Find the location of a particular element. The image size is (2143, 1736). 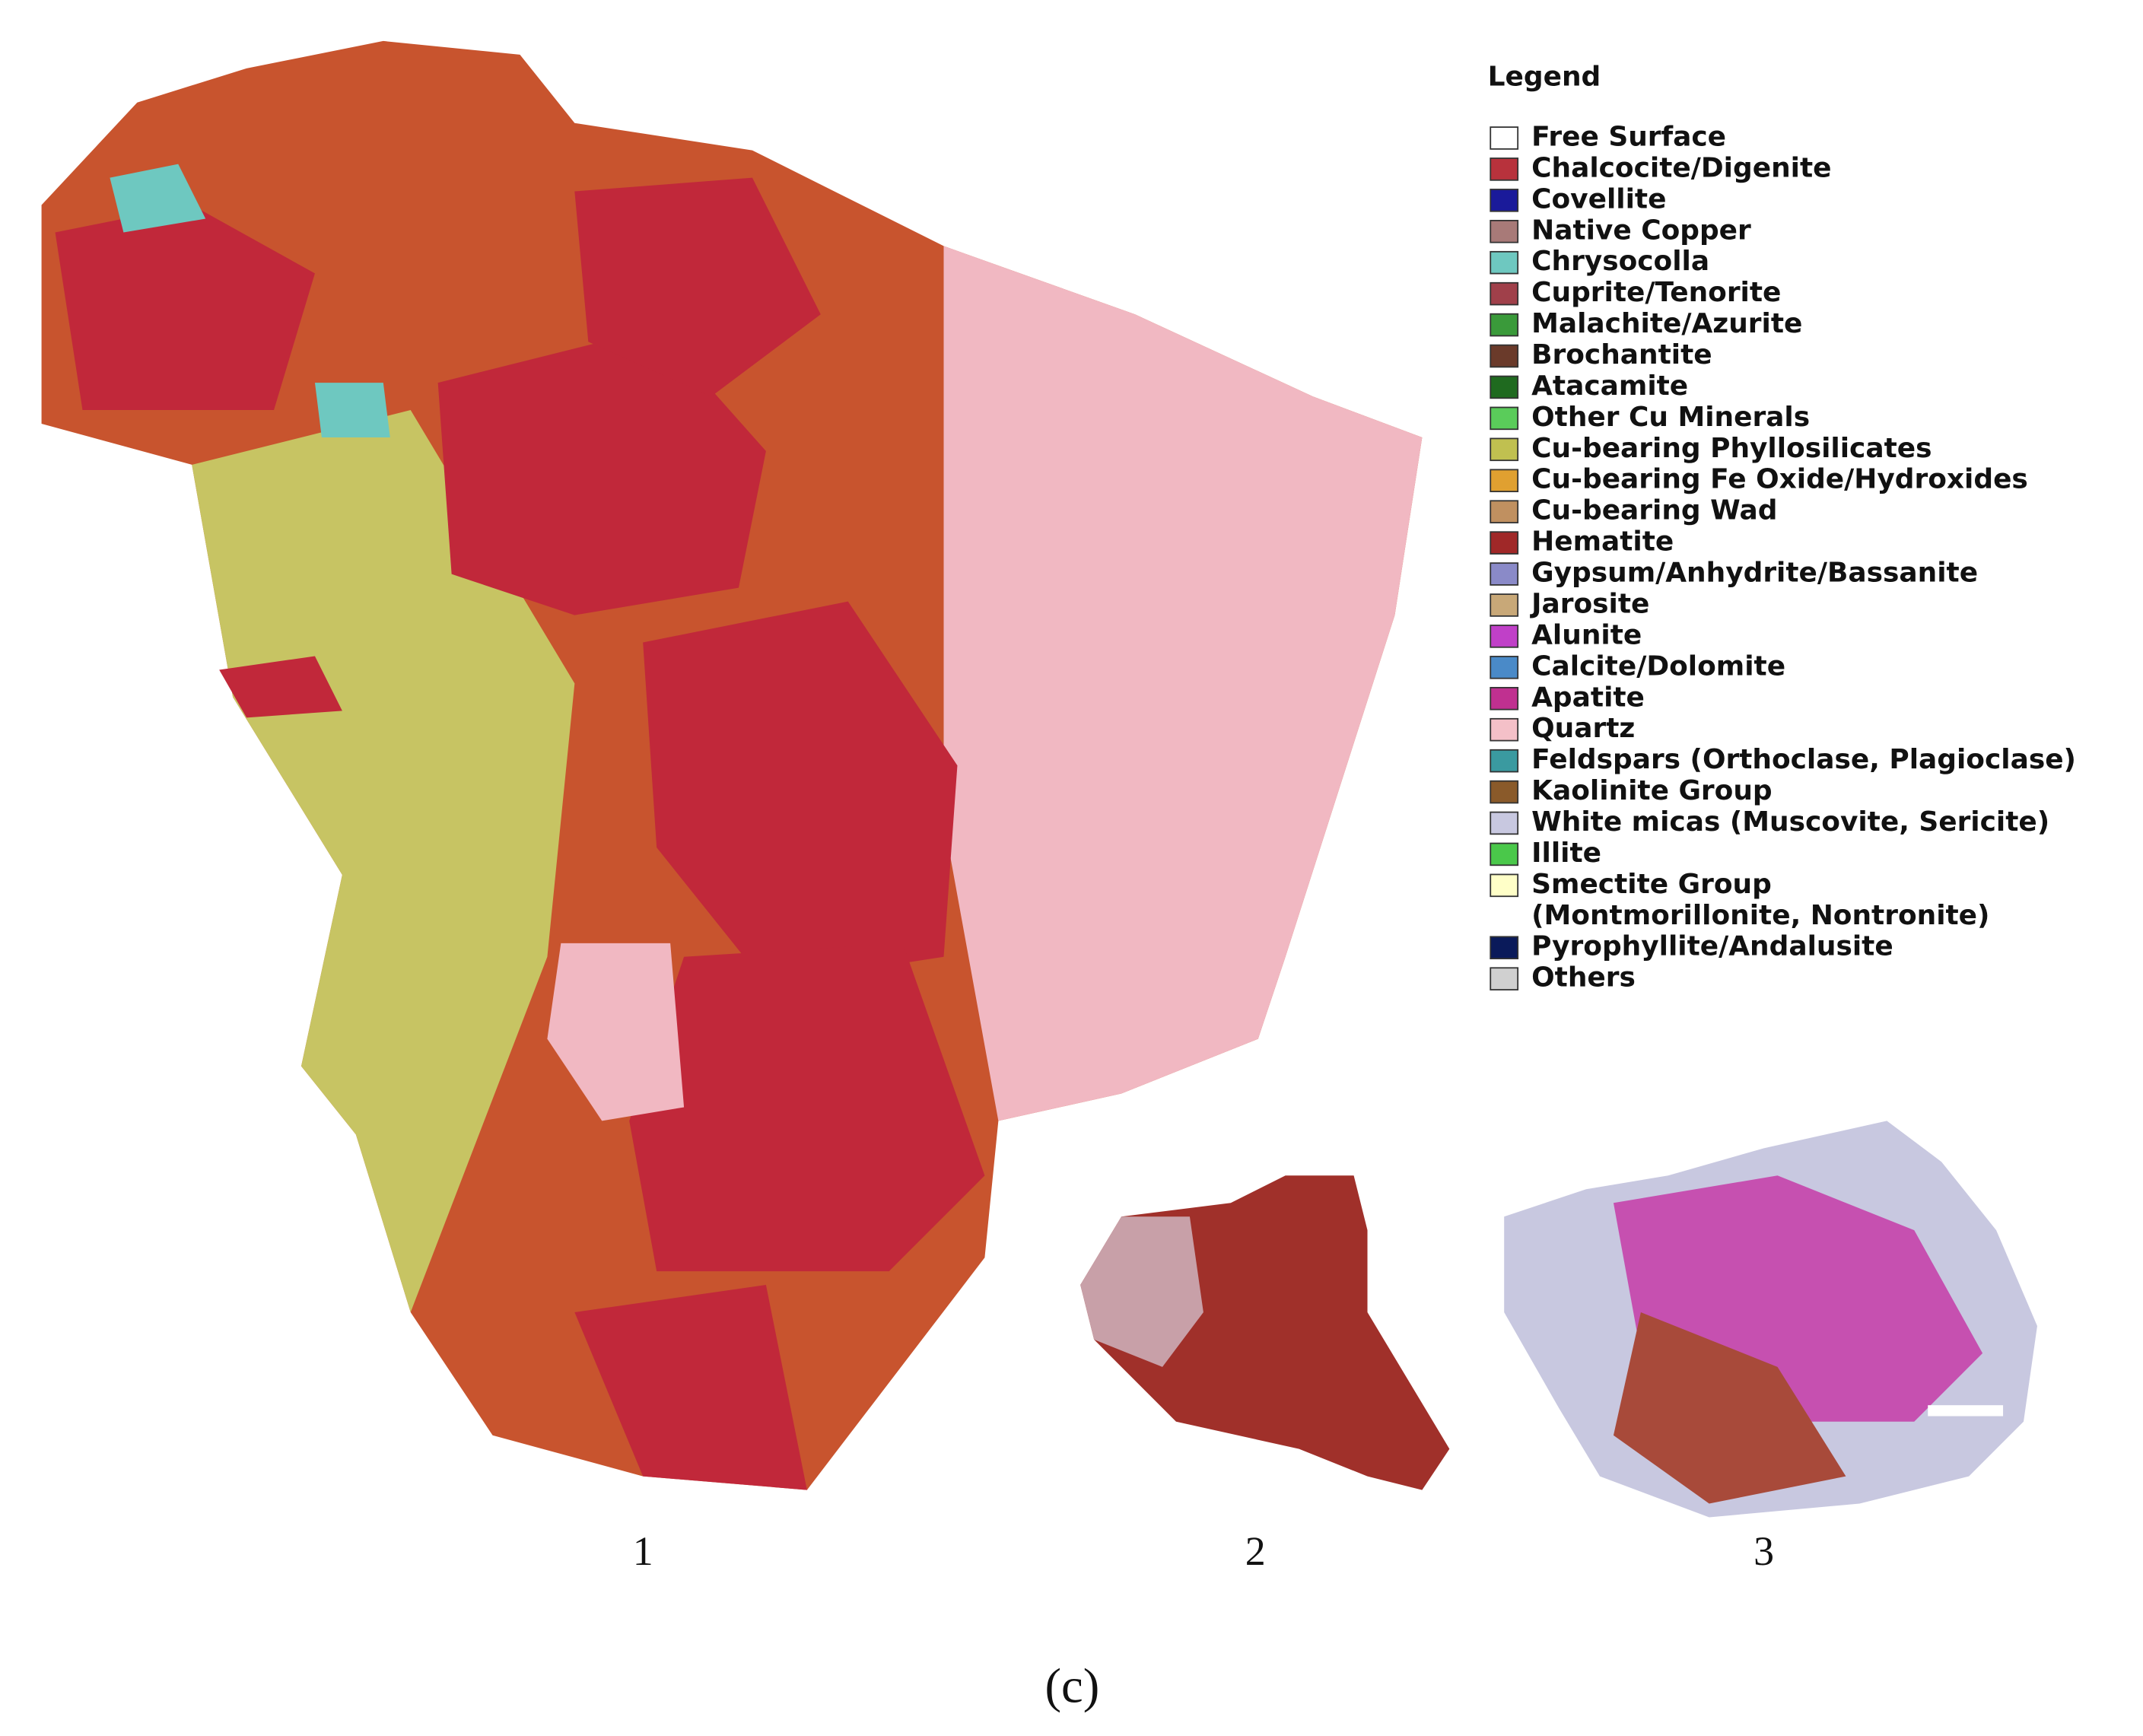

legend-label: Cuprite/Tenorite is located at coordinates (1656, 292).